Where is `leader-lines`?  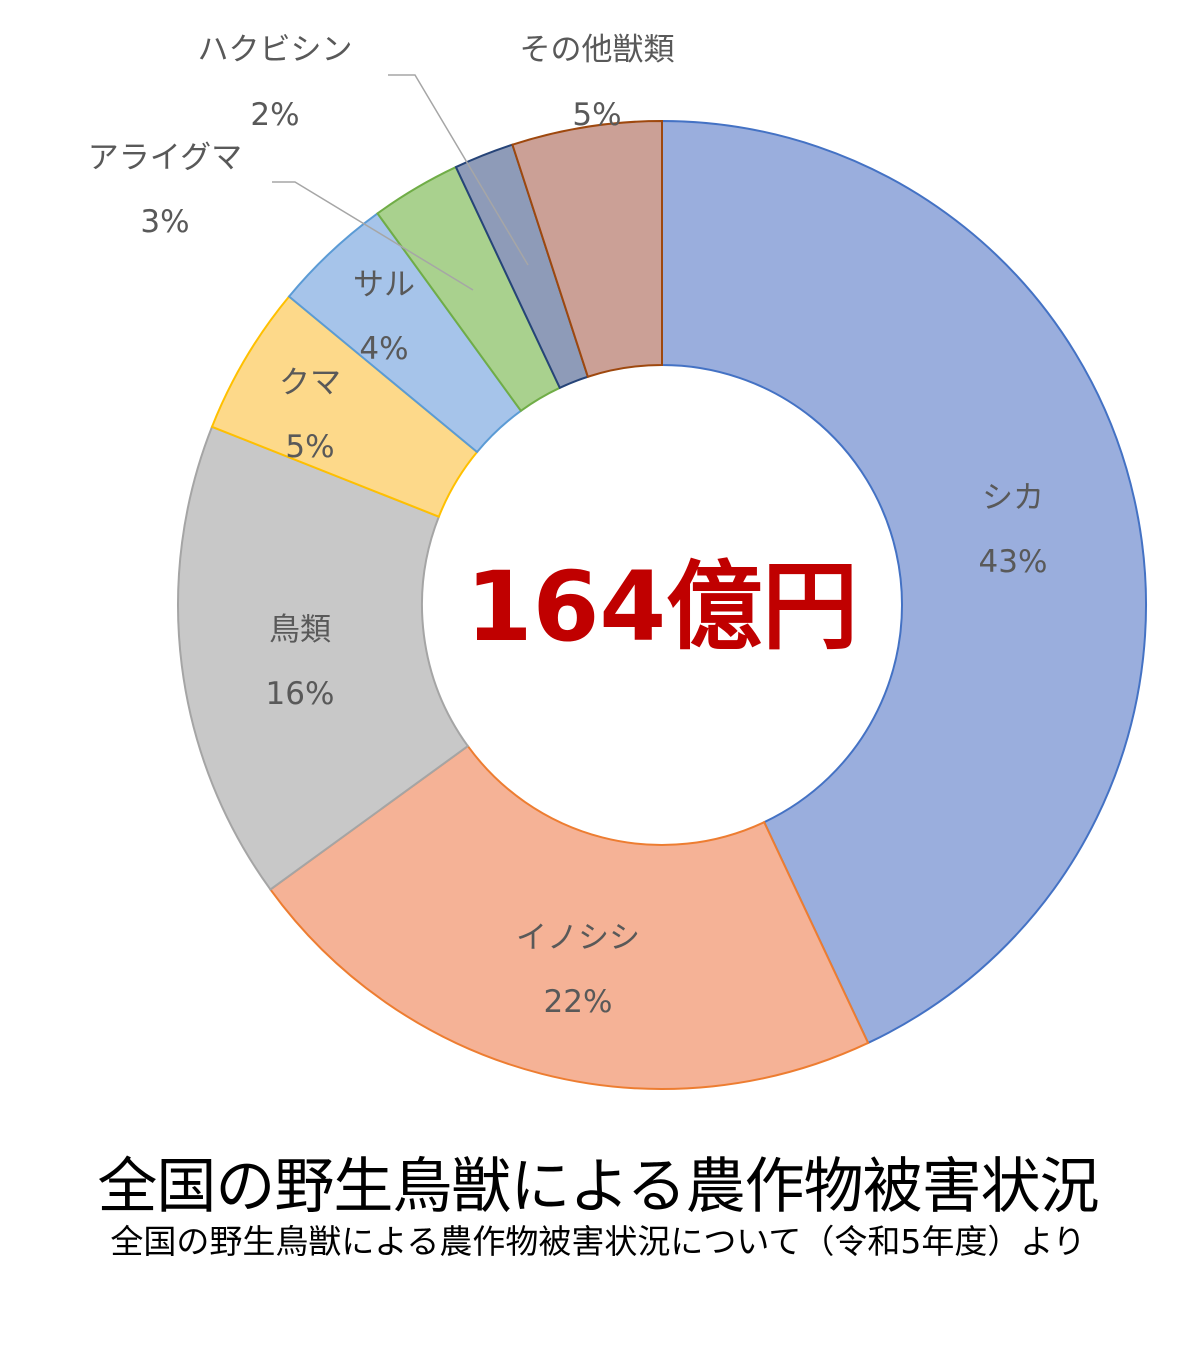
leader-lines is located at coordinates (400, 182).